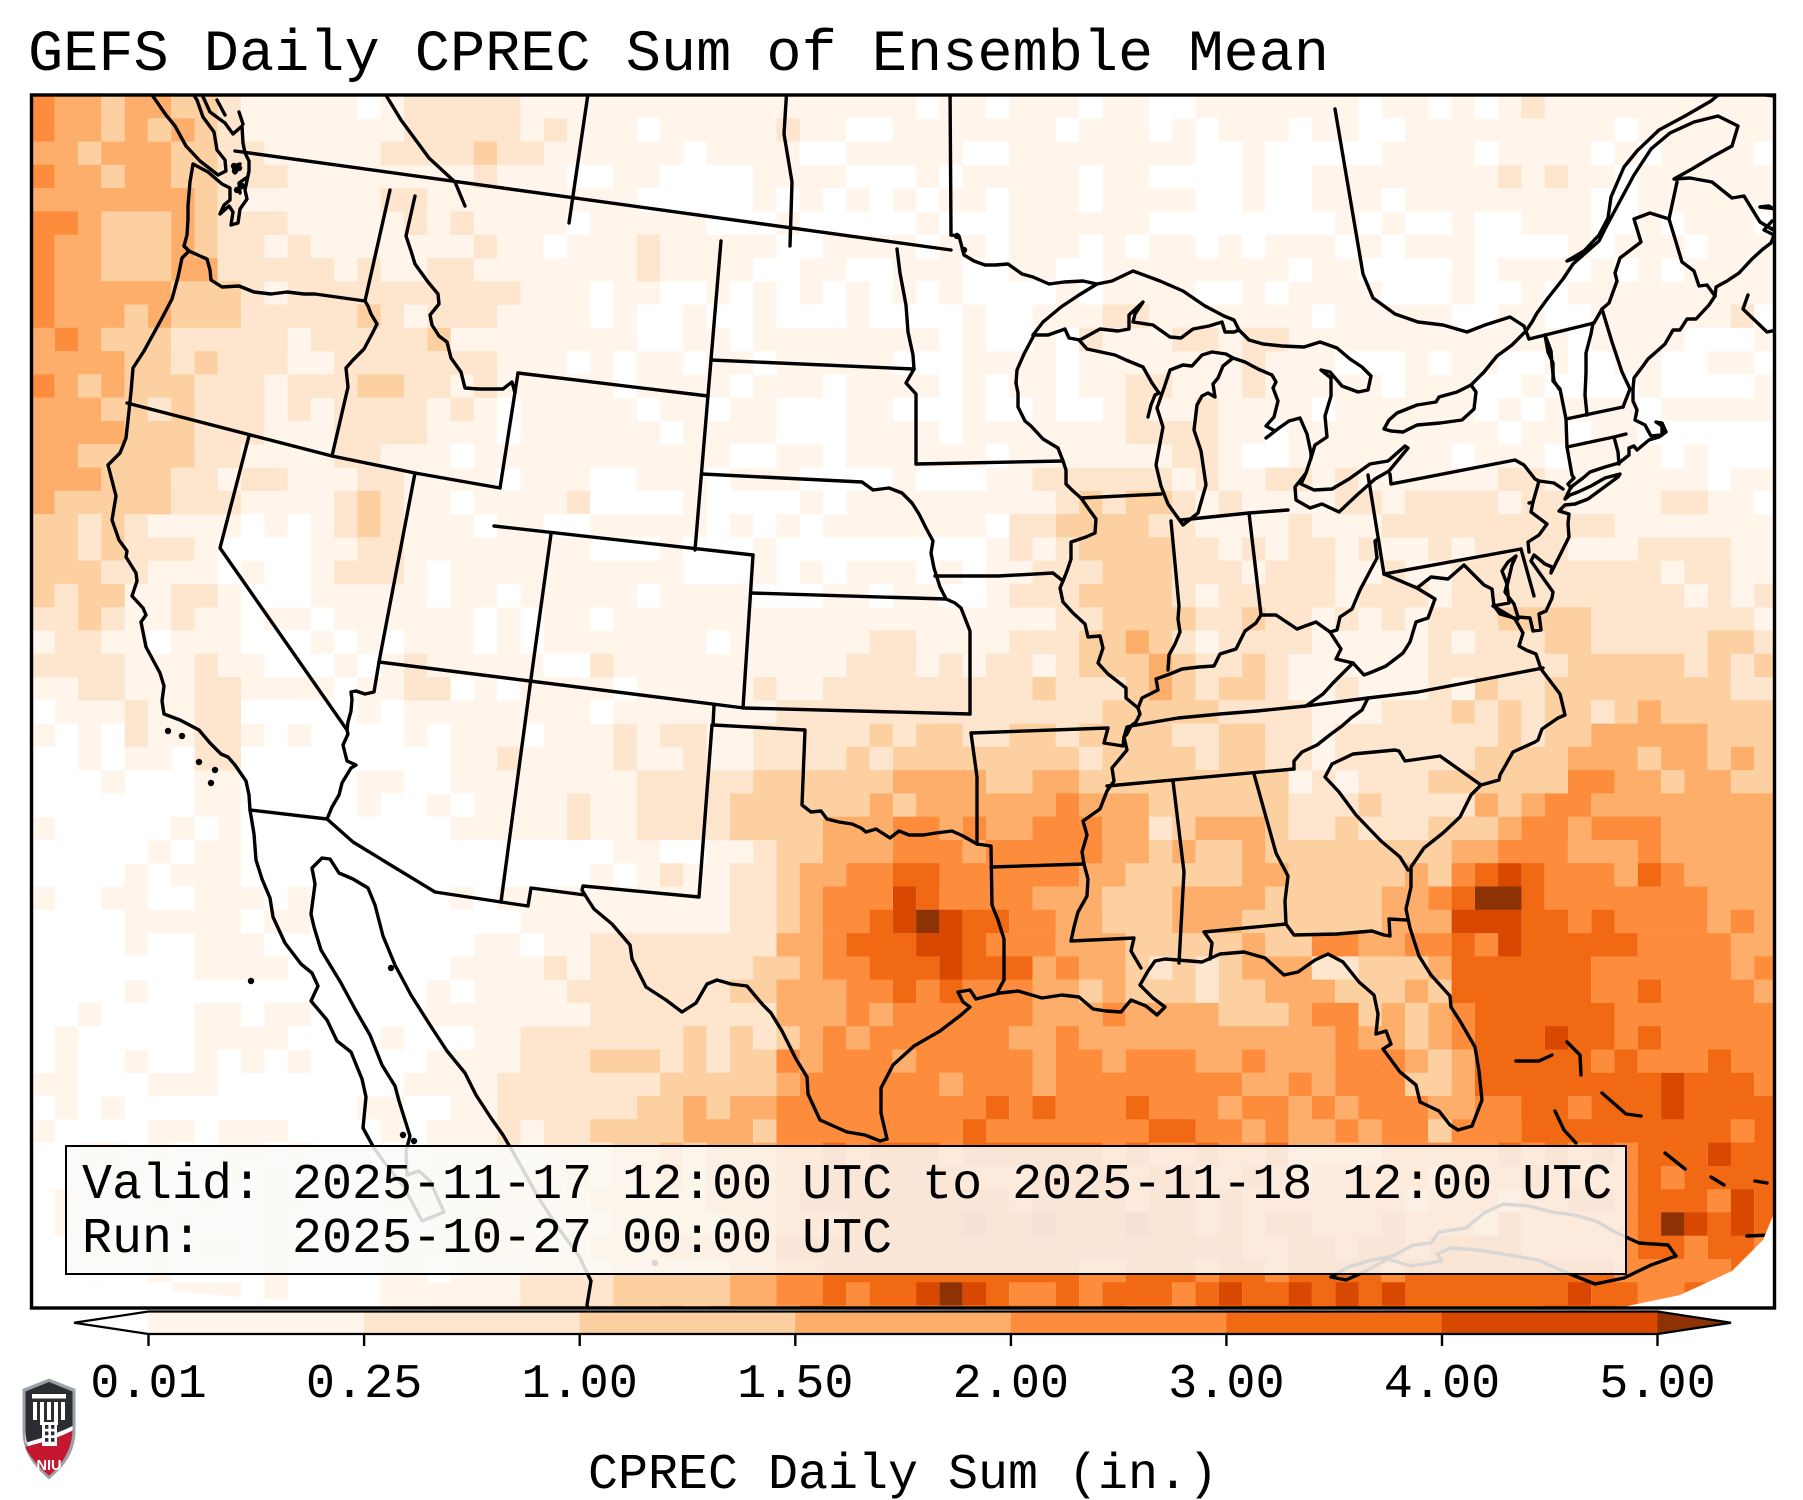 Image resolution: width=1803 pixels, height=1500 pixels. What do you see at coordinates (49, 1466) in the screenshot?
I see `svg-text: NIU` at bounding box center [49, 1466].